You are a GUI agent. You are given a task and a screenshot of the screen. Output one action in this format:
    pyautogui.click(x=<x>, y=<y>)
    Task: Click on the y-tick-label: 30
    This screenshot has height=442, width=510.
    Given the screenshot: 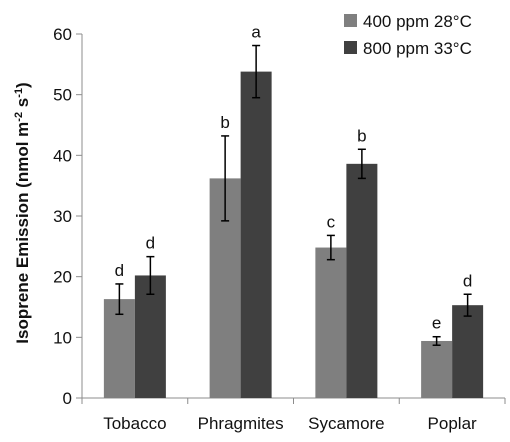 What is the action you would take?
    pyautogui.click(x=62, y=216)
    